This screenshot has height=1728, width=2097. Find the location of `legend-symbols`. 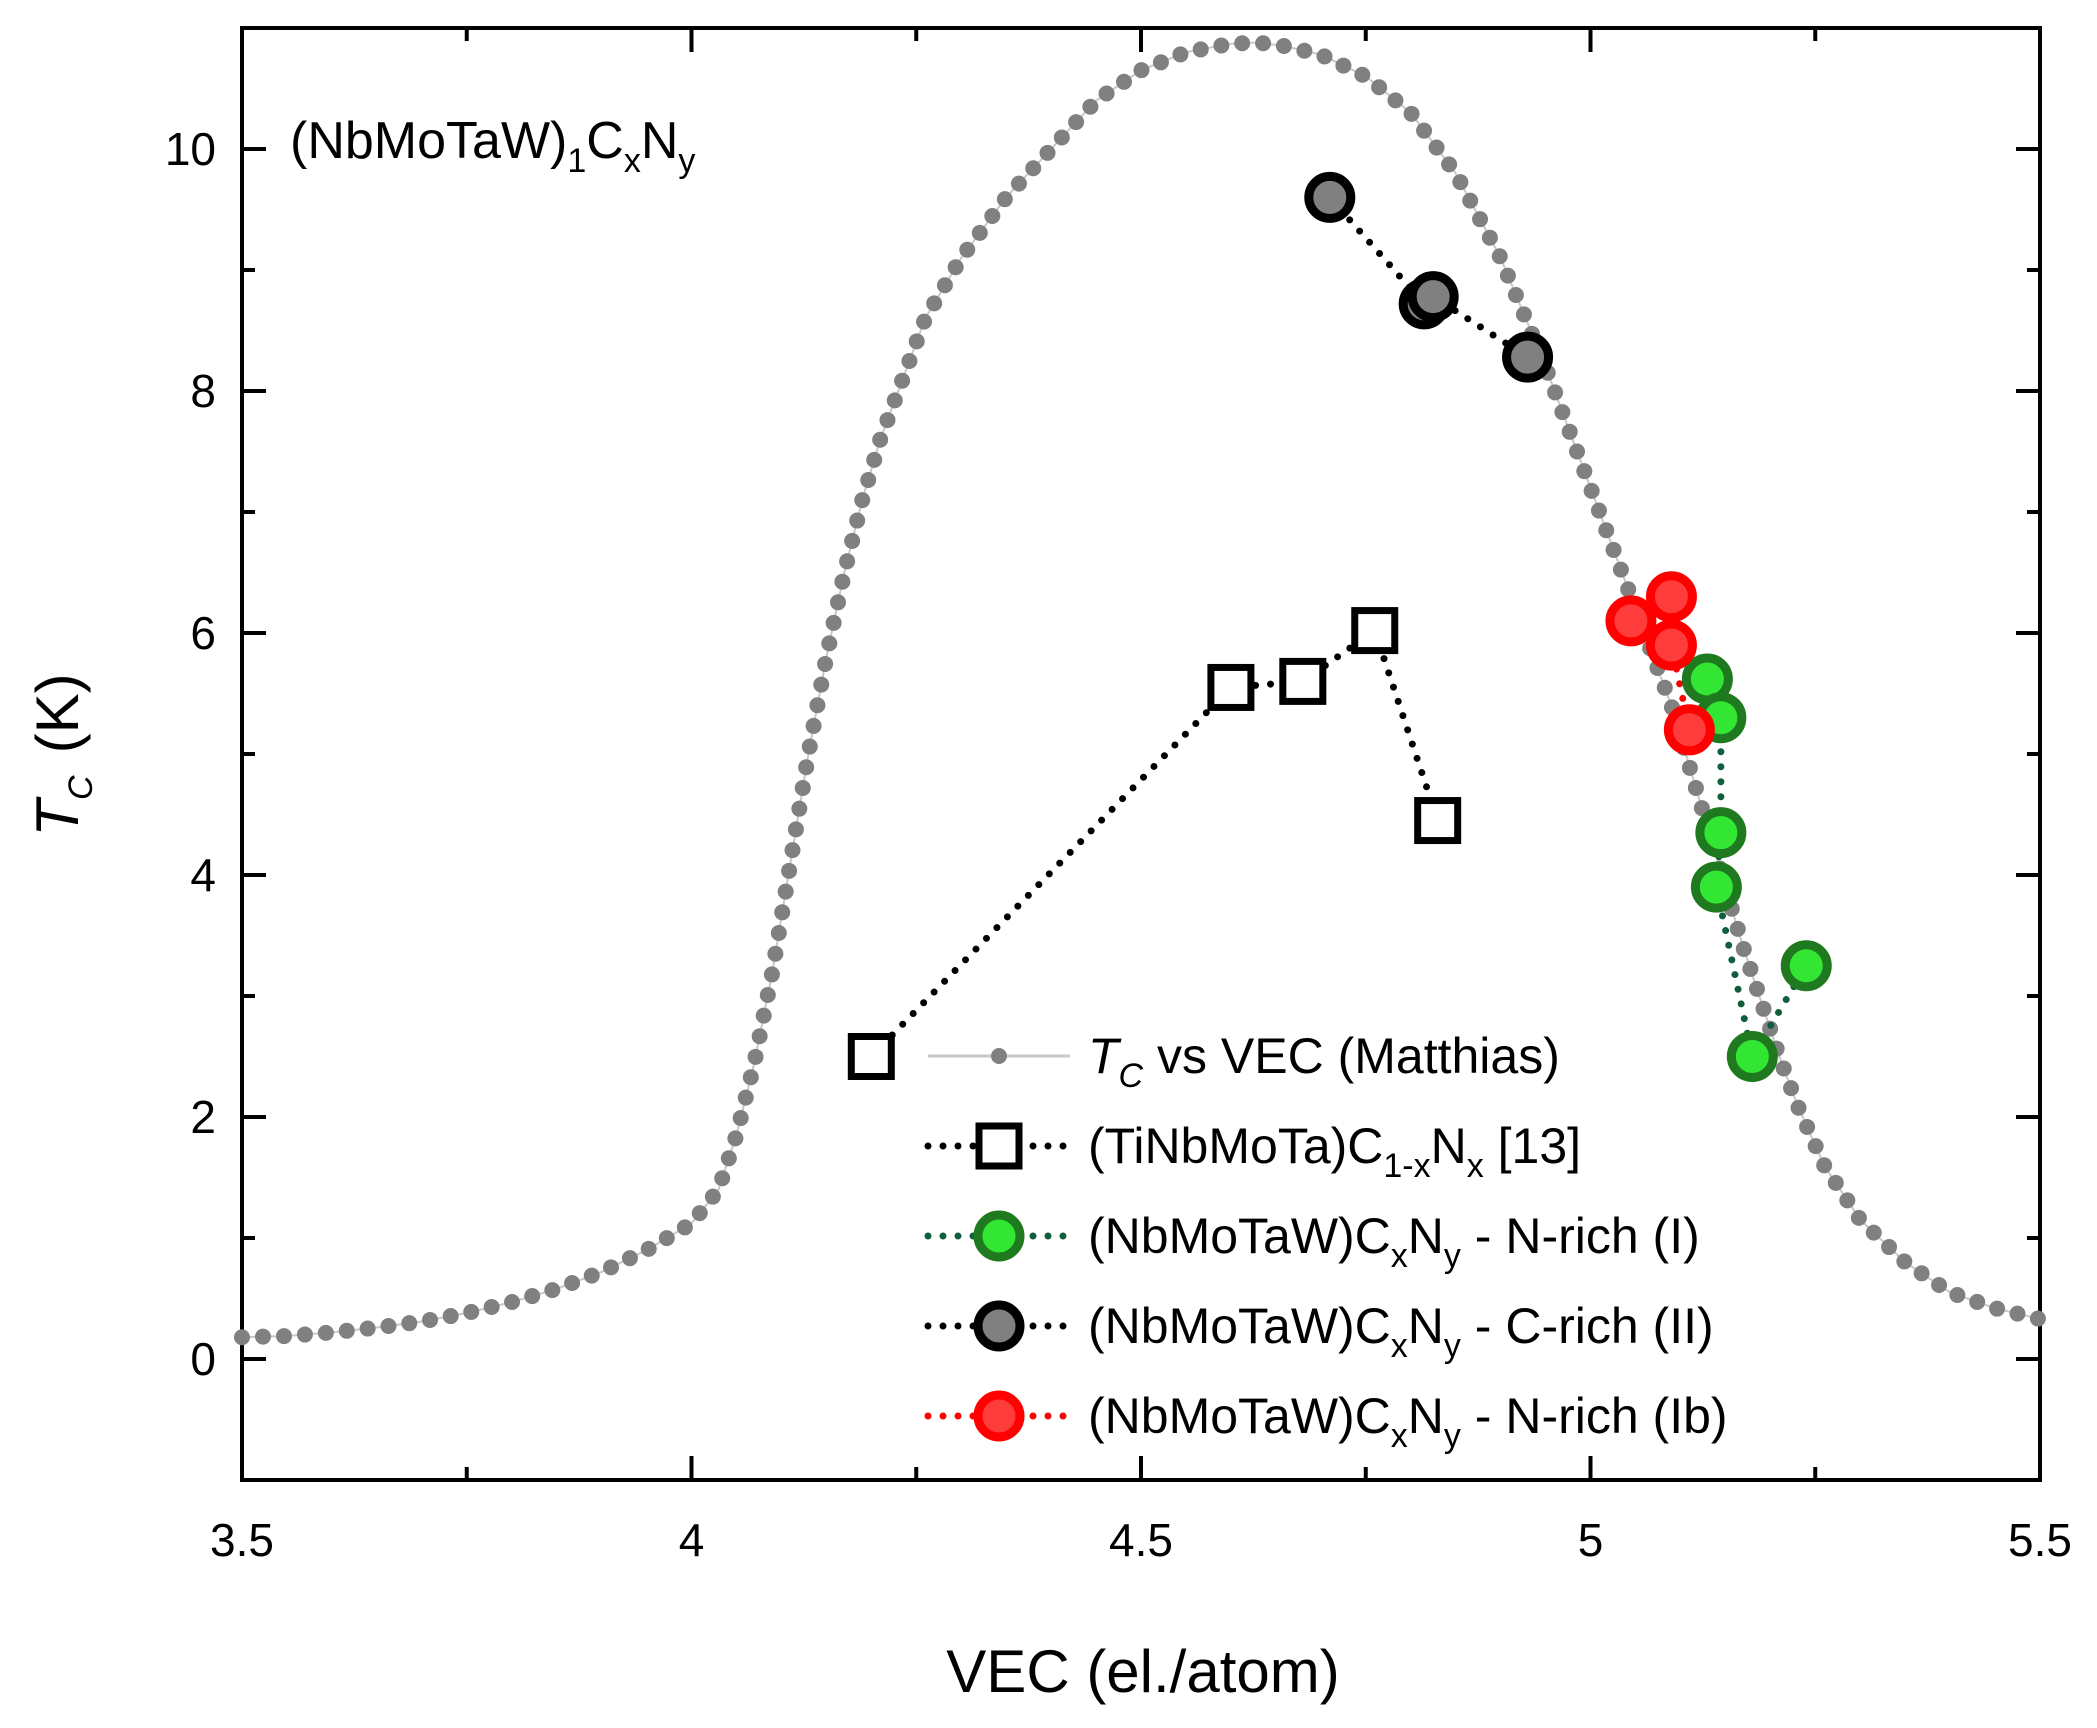

legend-symbols is located at coordinates (999, 1245).